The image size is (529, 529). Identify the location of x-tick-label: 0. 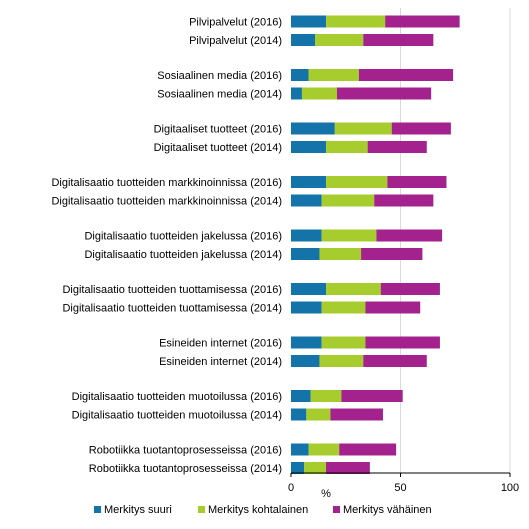
(291, 488).